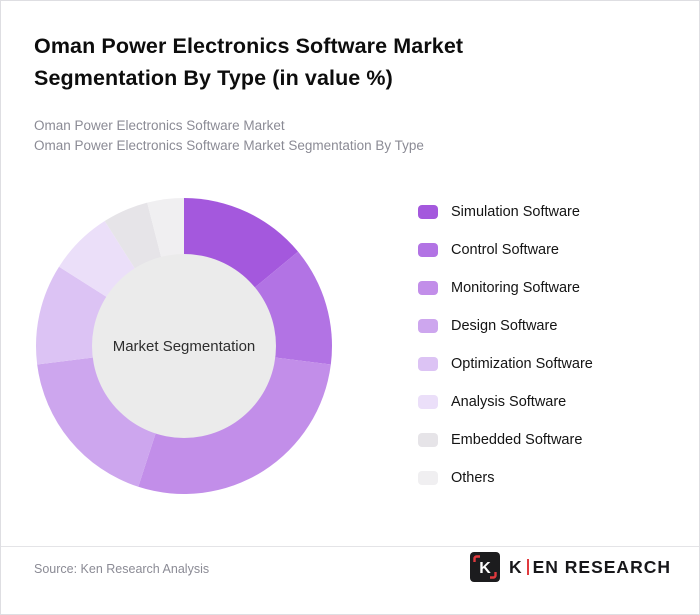 The width and height of the screenshot is (700, 615). I want to click on legend-label: Design Software, so click(504, 325).